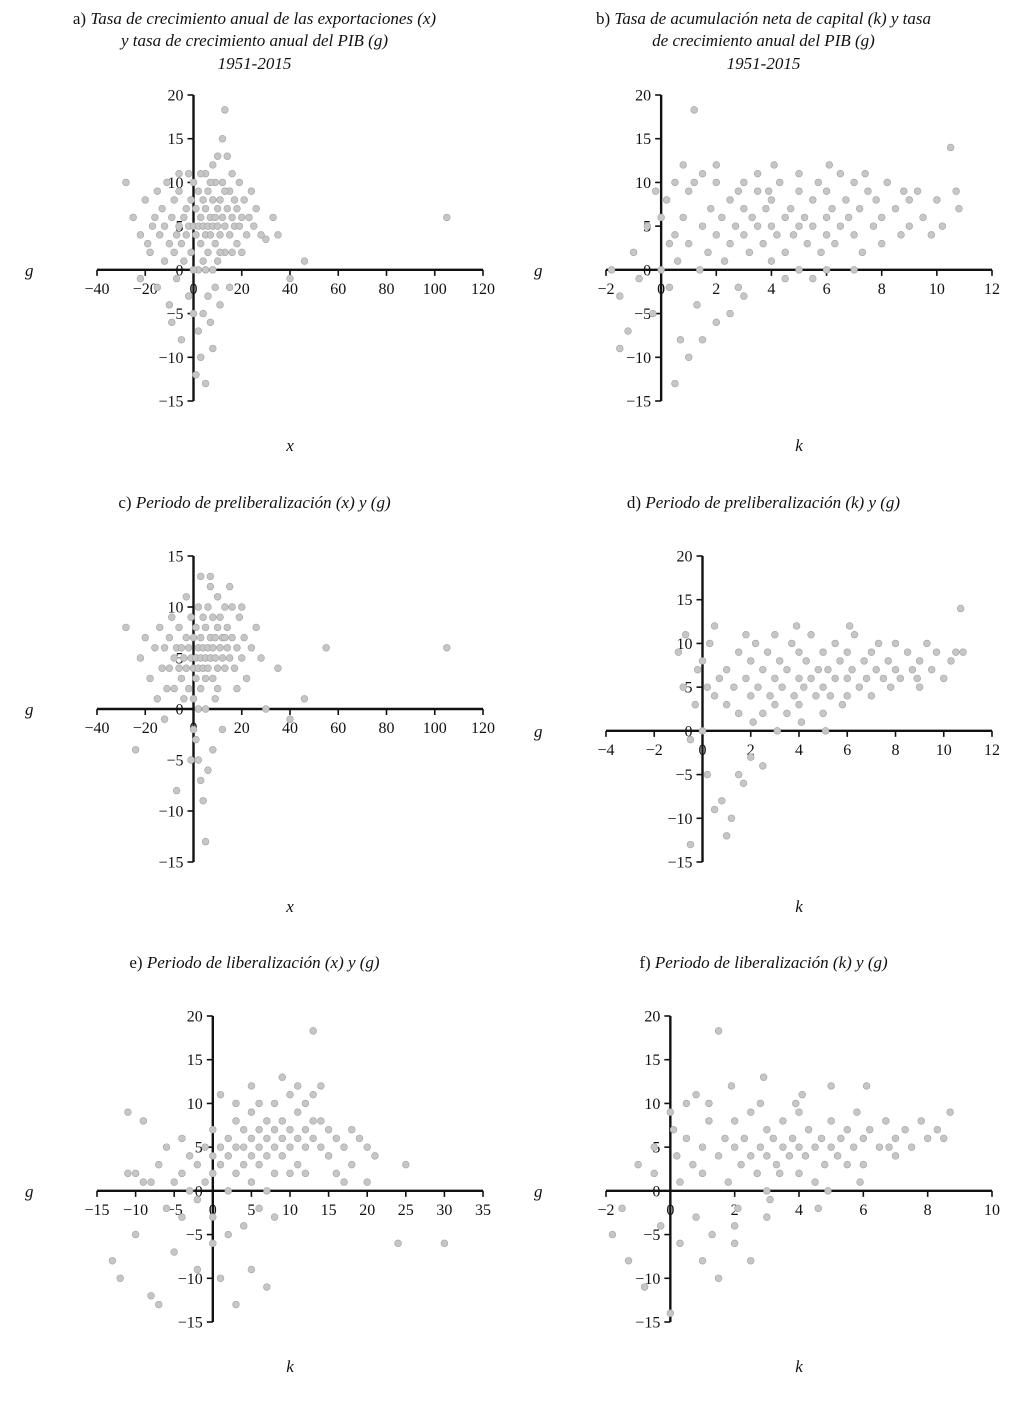 This screenshot has height=1410, width=1018. What do you see at coordinates (444, 1210) in the screenshot?
I see `x-tick-label: 30` at bounding box center [444, 1210].